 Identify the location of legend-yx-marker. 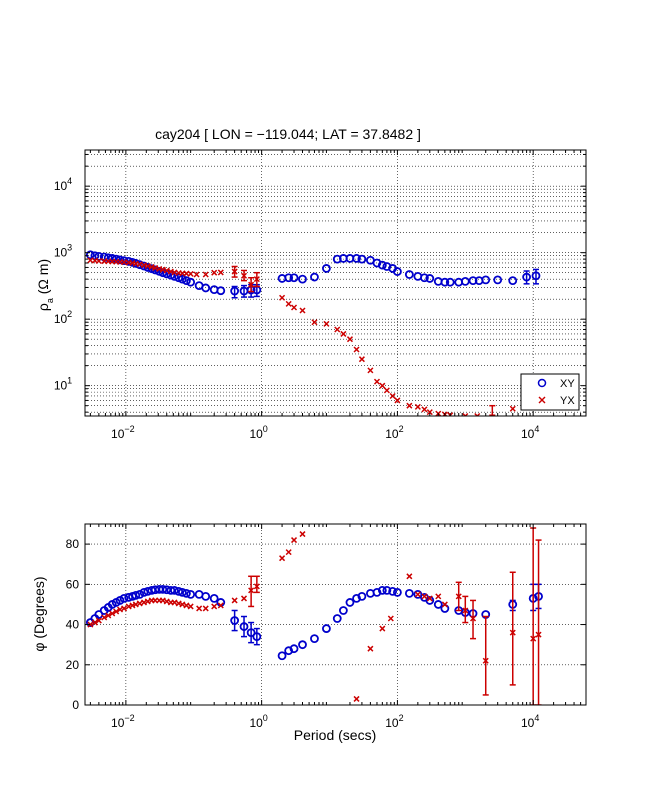
(542, 400).